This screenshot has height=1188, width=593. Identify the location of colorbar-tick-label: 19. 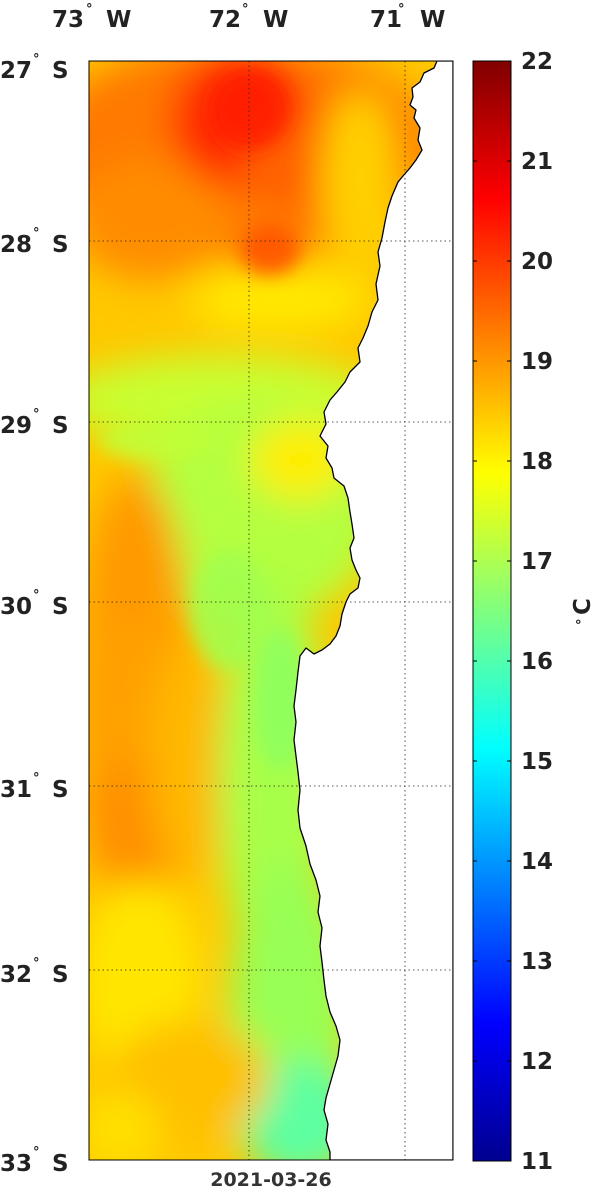
(537, 362).